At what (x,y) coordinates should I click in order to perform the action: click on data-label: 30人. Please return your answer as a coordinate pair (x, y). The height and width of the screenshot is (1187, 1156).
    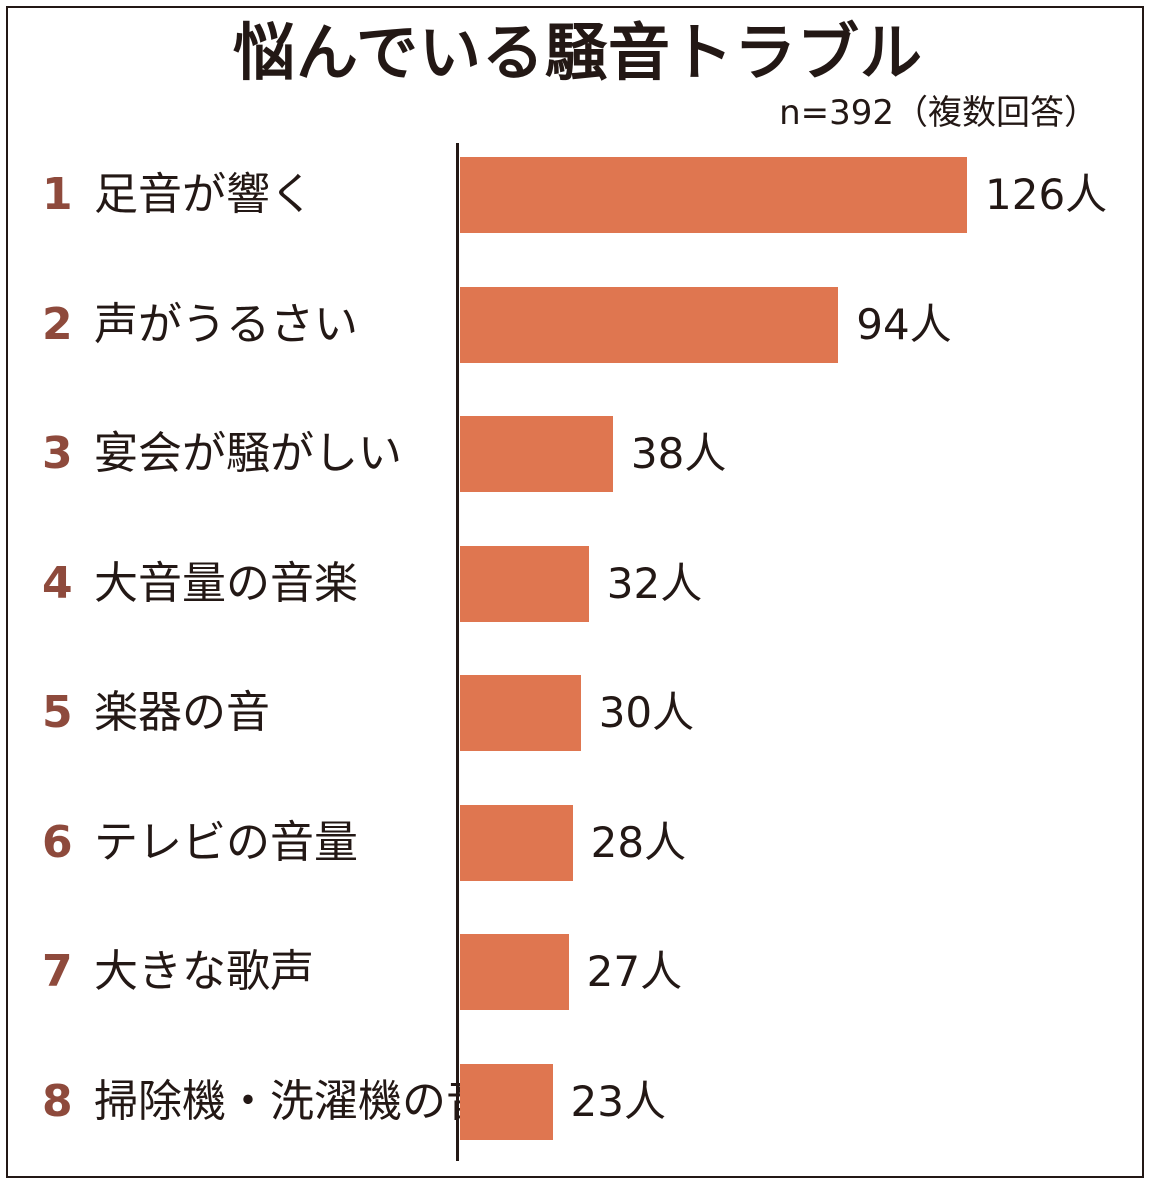
    Looking at the image, I should click on (646, 712).